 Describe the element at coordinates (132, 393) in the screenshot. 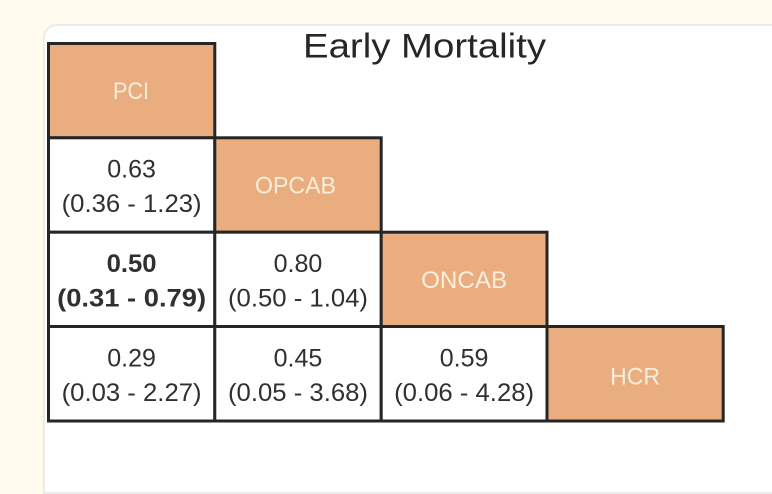

I see `svg-text: (0.03 - 2.27)` at that location.